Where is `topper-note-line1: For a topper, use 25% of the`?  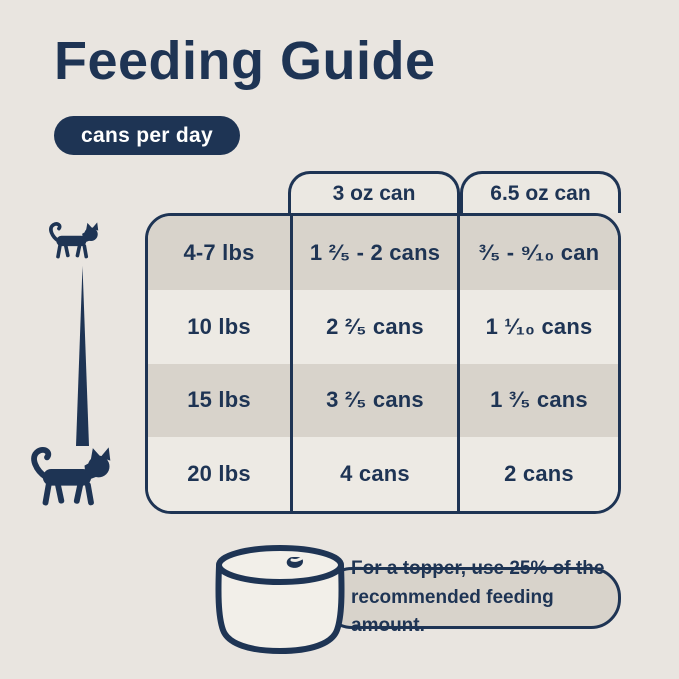 topper-note-line1: For a topper, use 25% of the is located at coordinates (478, 569).